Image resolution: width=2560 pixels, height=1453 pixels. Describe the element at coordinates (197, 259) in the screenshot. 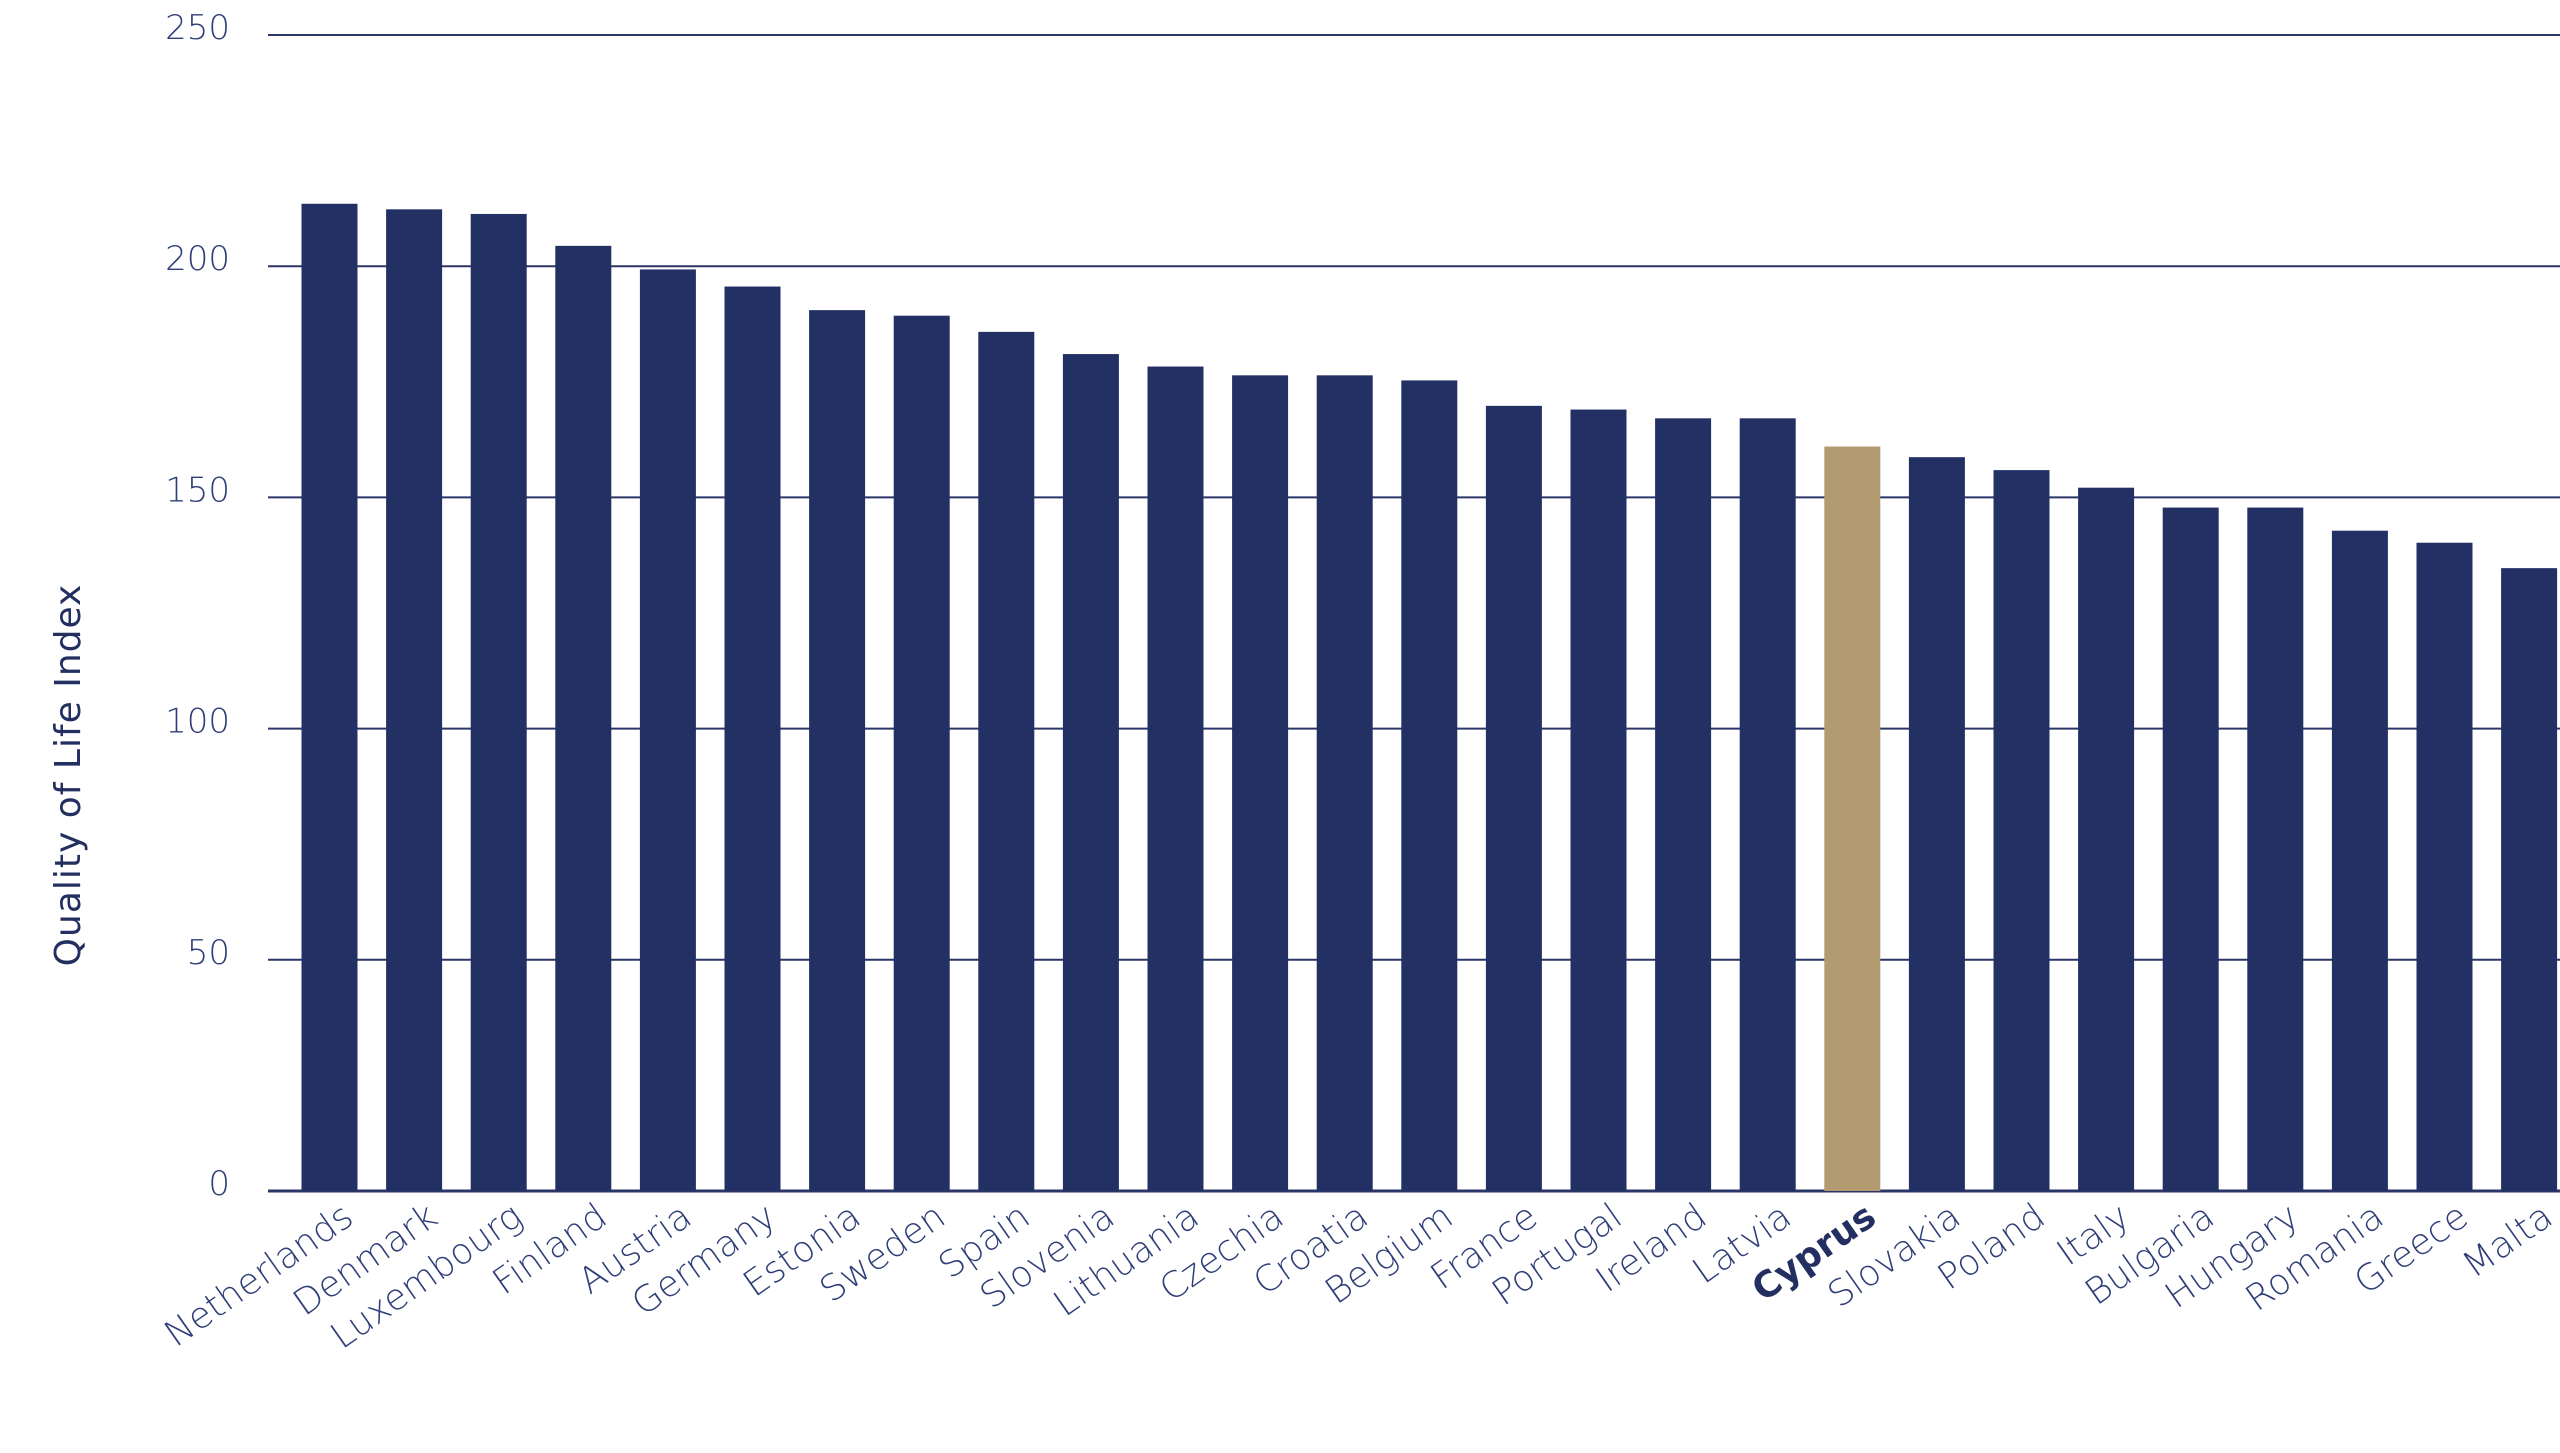

I see `y-tick-label: 200` at that location.